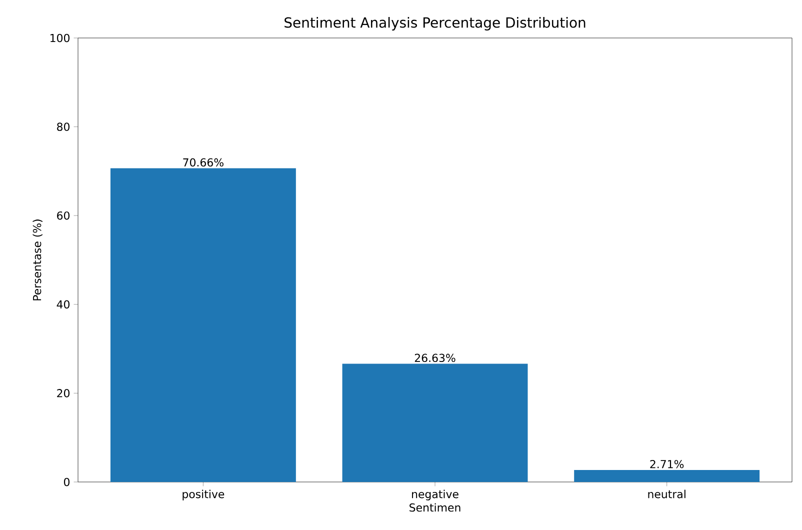 The width and height of the screenshot is (802, 530). Describe the element at coordinates (67, 482) in the screenshot. I see `y-tick-label: 0` at that location.